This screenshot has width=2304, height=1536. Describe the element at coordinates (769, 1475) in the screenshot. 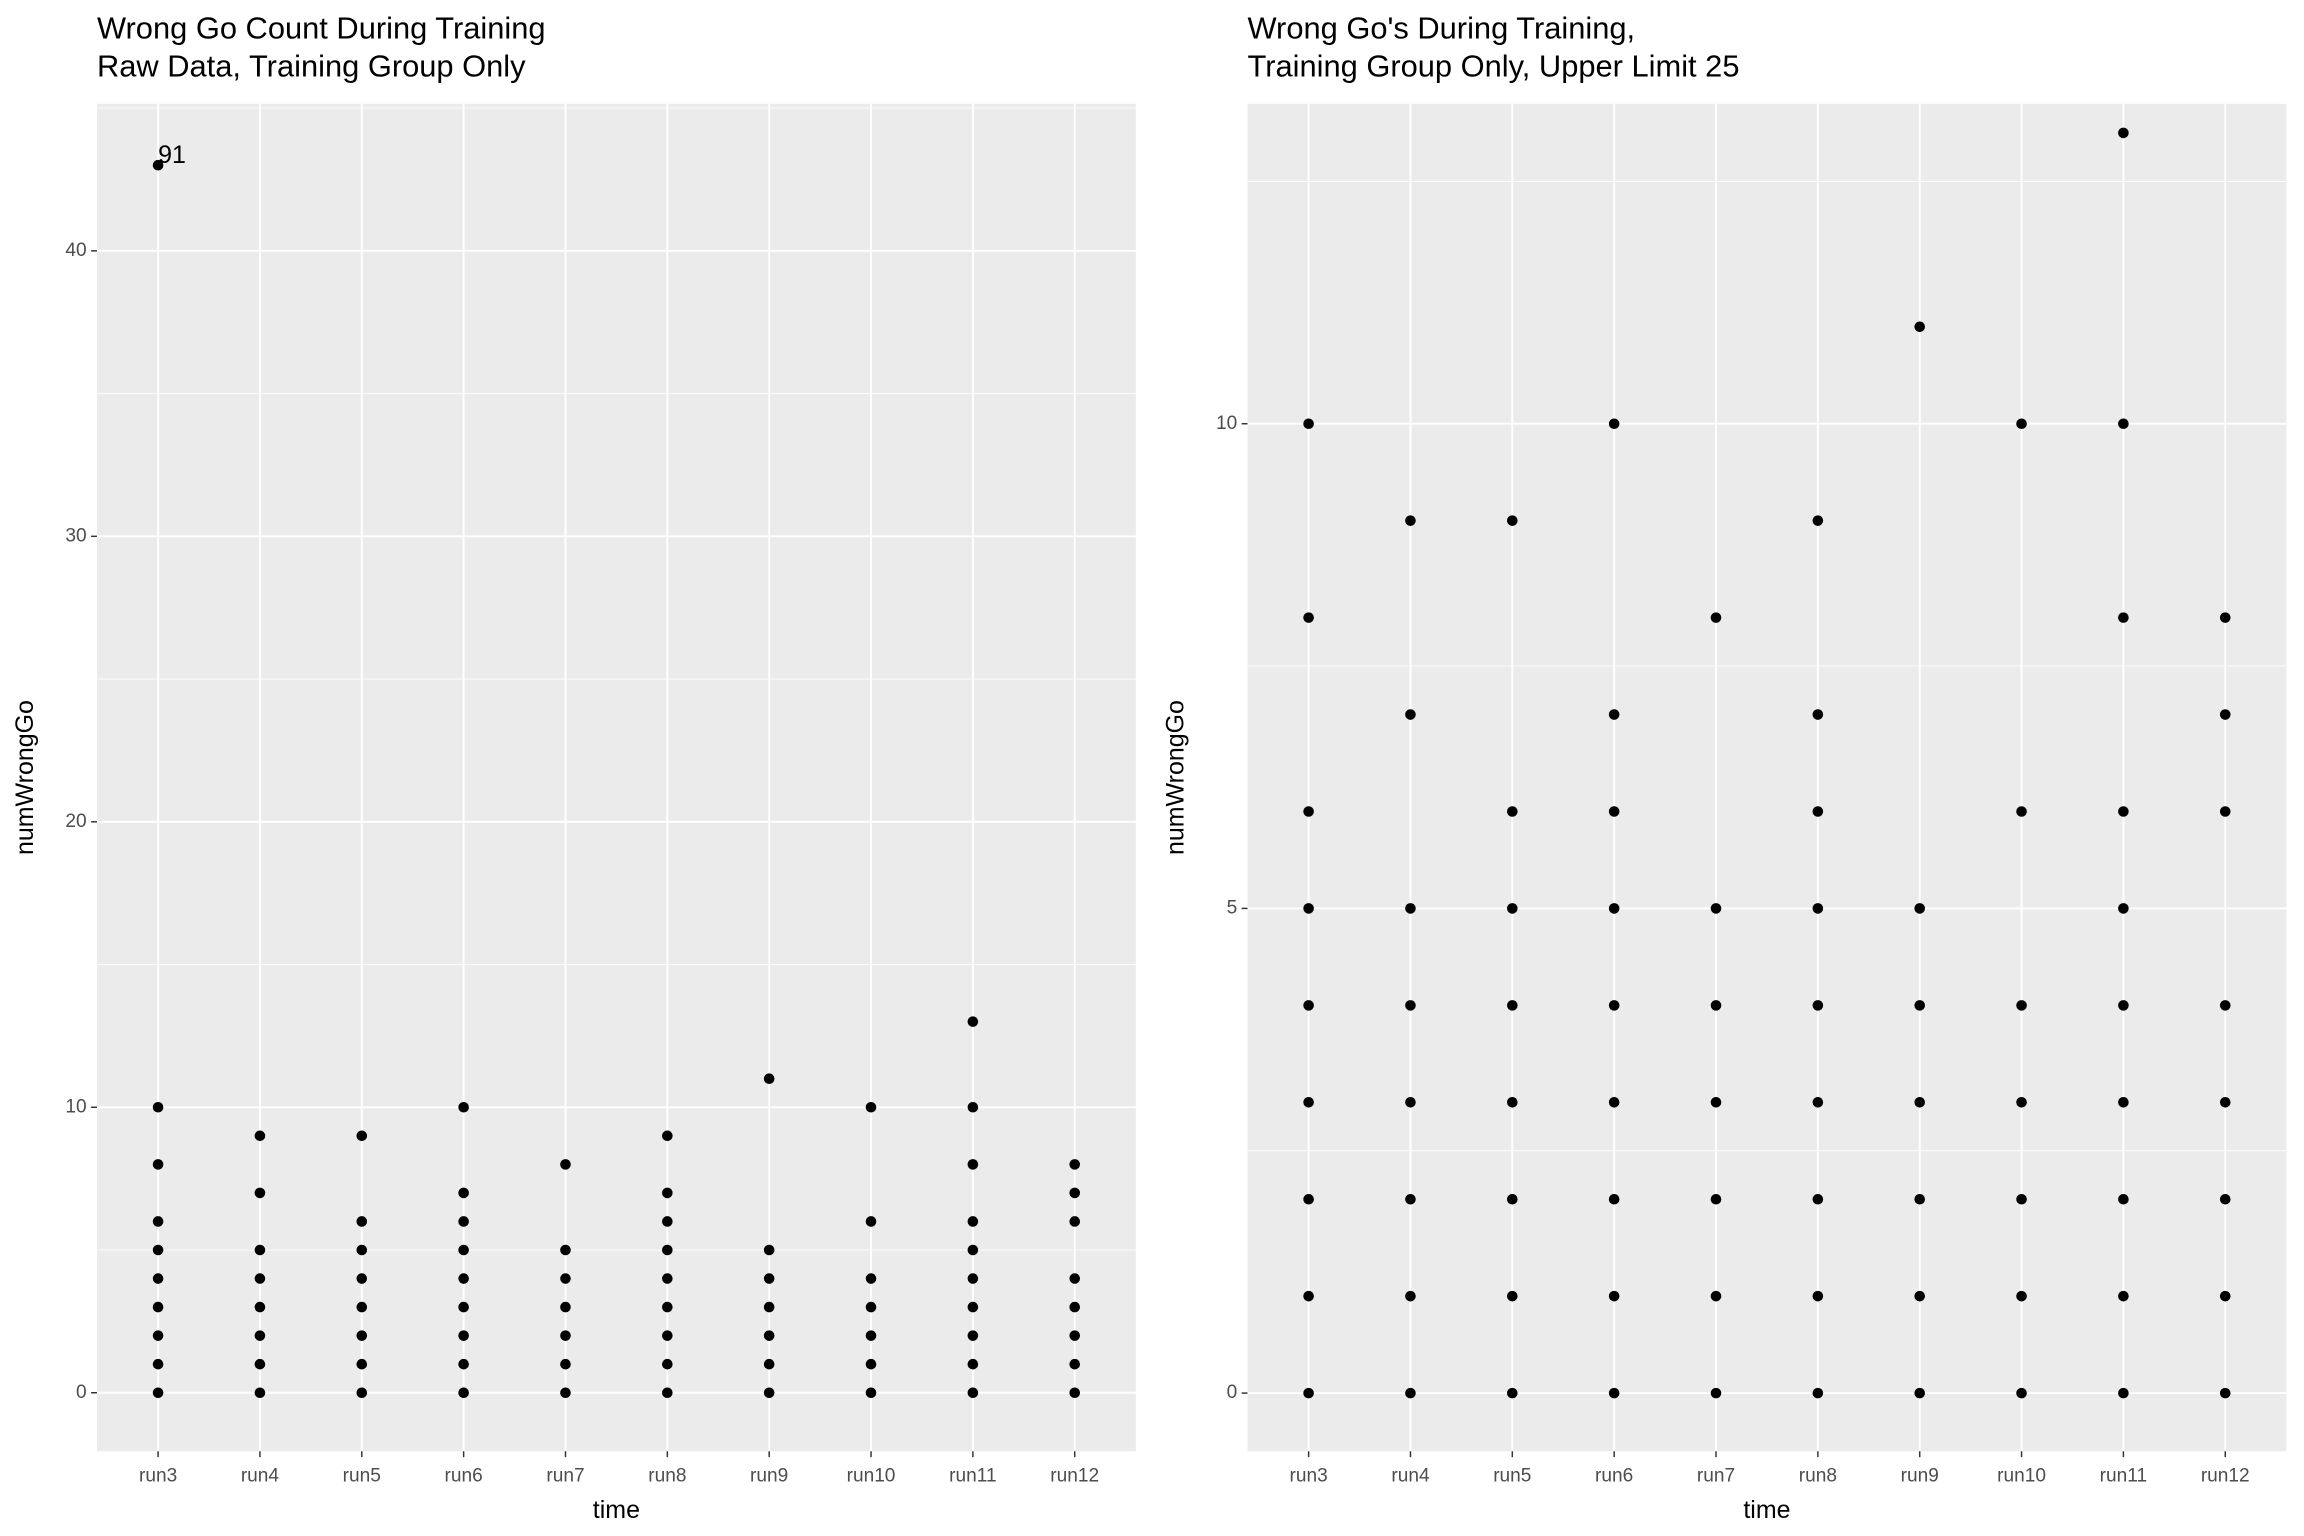

I see `x-tick-label: run9` at that location.